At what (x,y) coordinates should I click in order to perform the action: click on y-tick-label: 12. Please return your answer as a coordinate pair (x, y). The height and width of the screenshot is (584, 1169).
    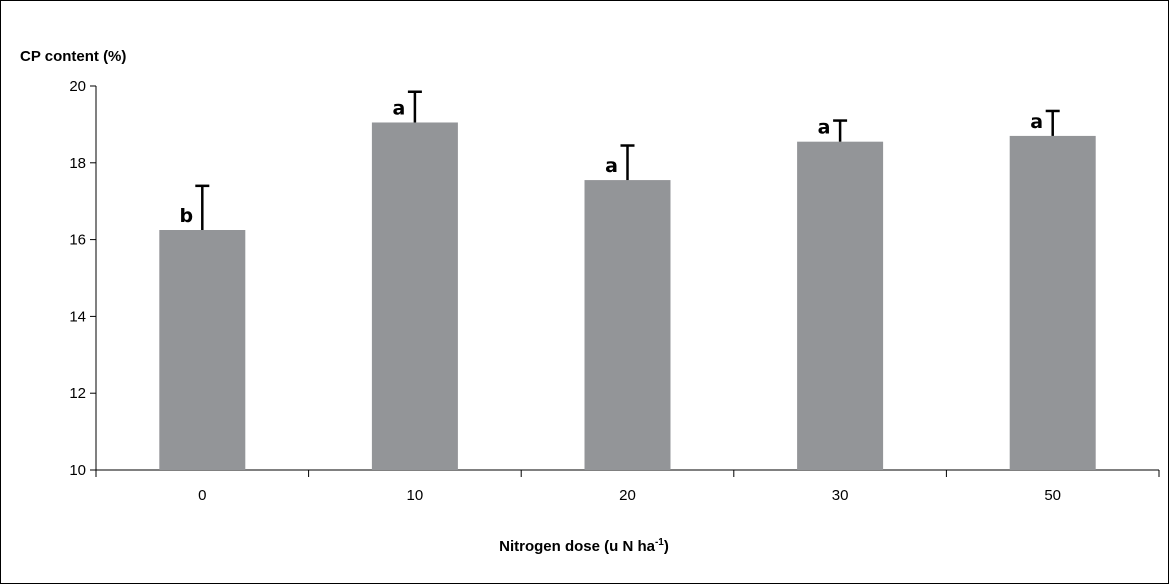
    Looking at the image, I should click on (77, 393).